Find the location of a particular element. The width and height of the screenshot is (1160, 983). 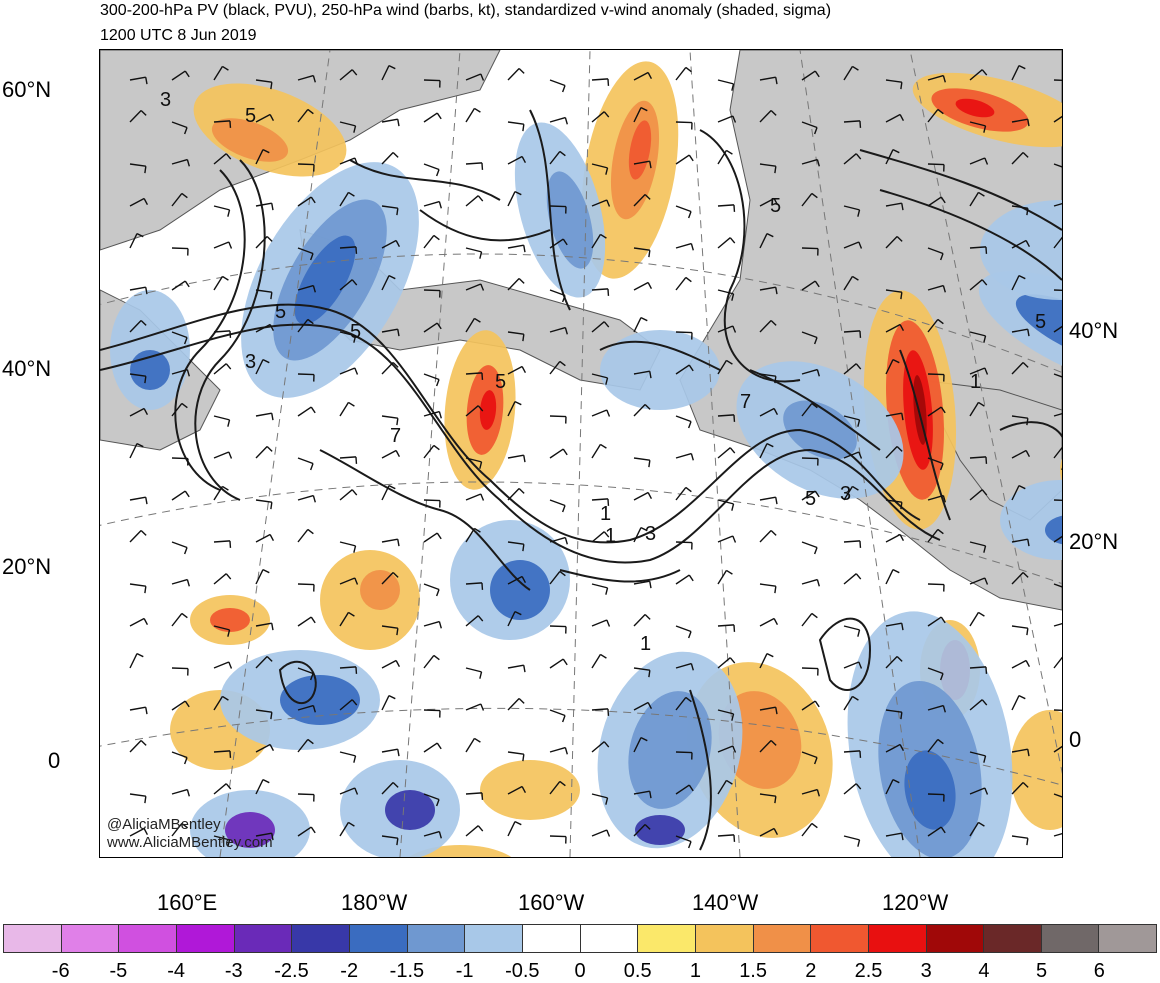

colorbar-tick-label: -3 is located at coordinates (234, 971).